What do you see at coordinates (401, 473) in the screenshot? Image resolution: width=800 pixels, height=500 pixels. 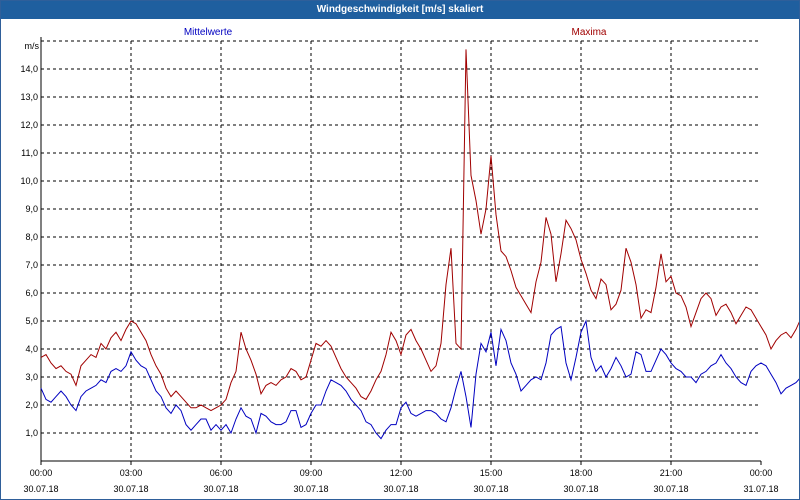 I see `x-tick-time-label: 12:00` at bounding box center [401, 473].